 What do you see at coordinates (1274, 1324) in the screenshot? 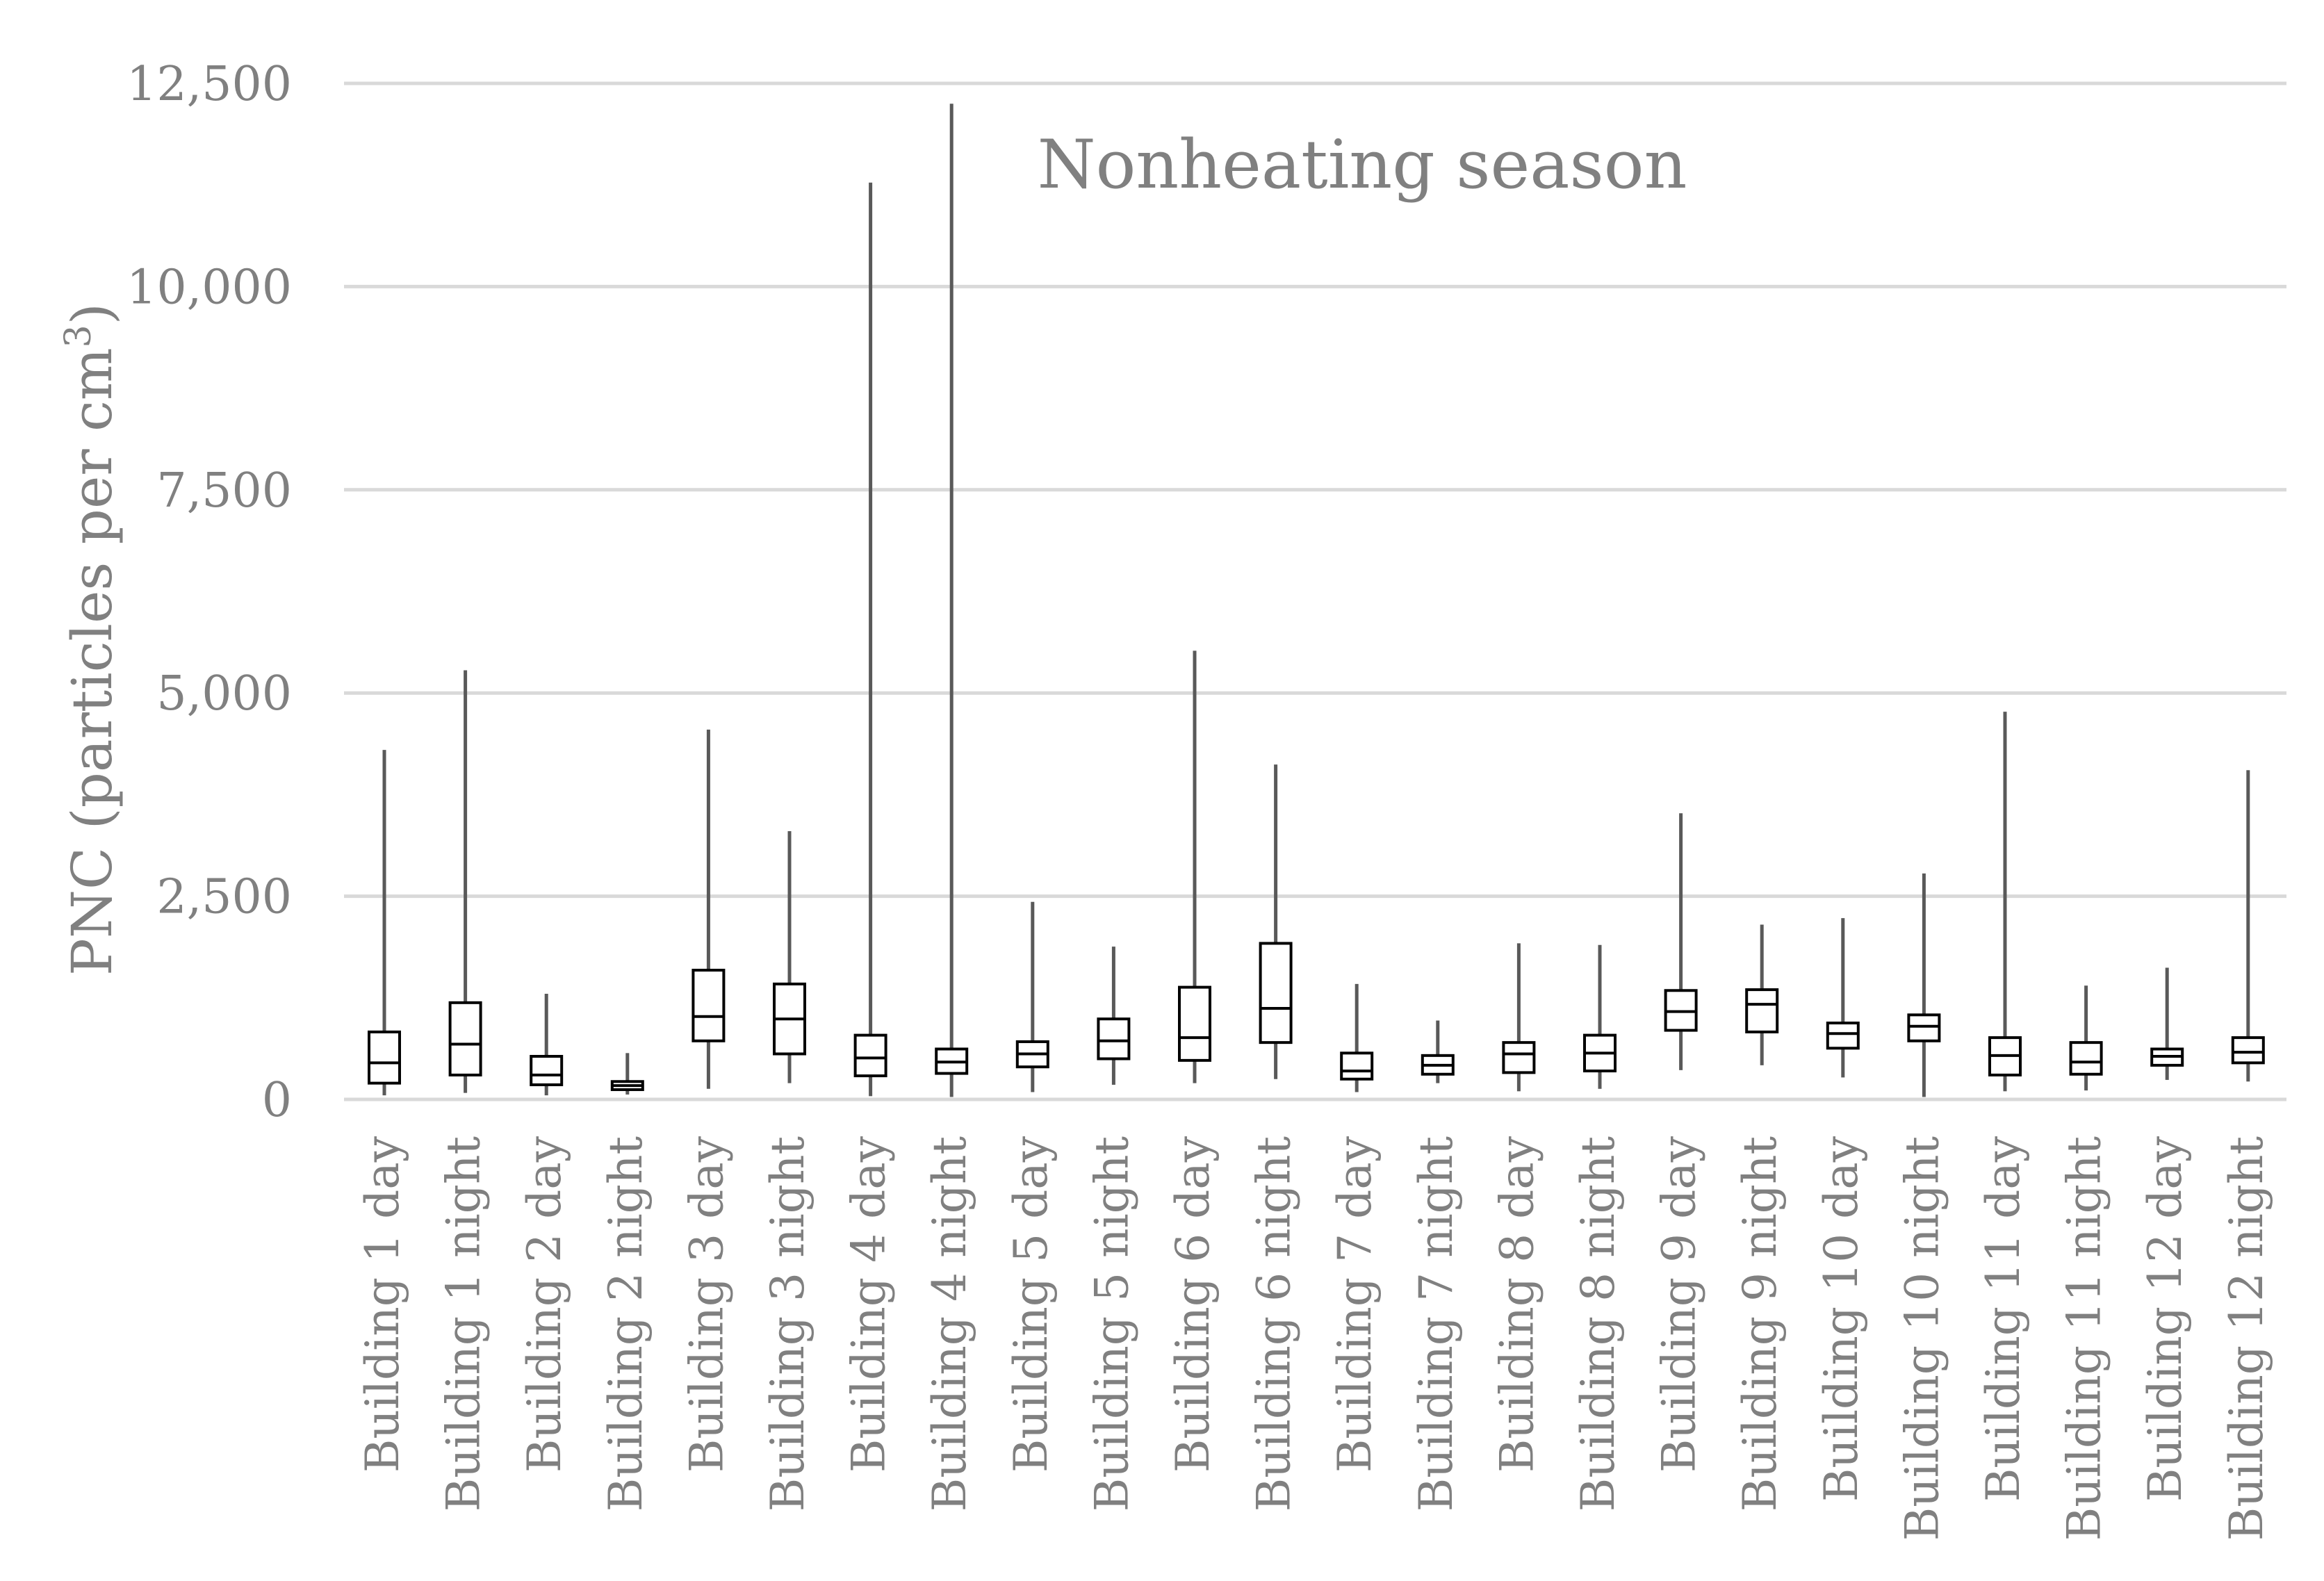
I see `x-category-label: Building 6 night` at bounding box center [1274, 1324].